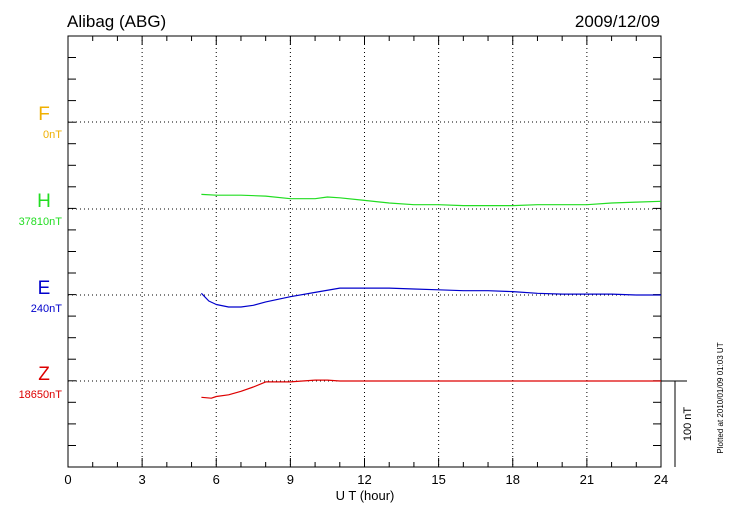 Image resolution: width=730 pixels, height=520 pixels. I want to click on x-axis-label: U T (hour), so click(365, 495).